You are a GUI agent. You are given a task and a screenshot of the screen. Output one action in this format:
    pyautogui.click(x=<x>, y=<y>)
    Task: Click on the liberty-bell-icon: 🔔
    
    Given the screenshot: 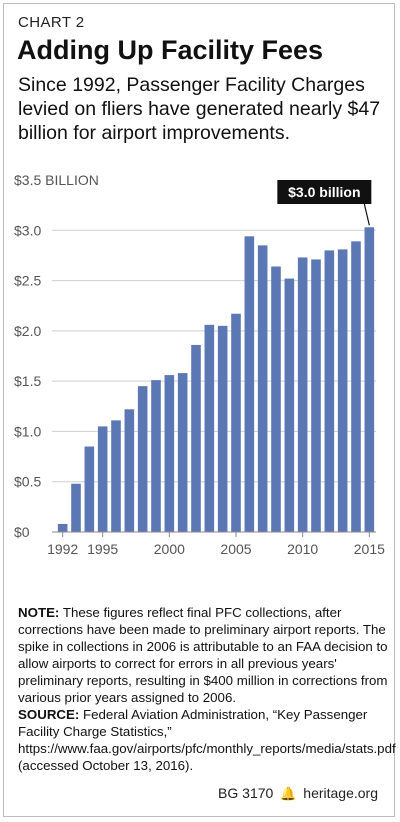 What is the action you would take?
    pyautogui.click(x=288, y=793)
    